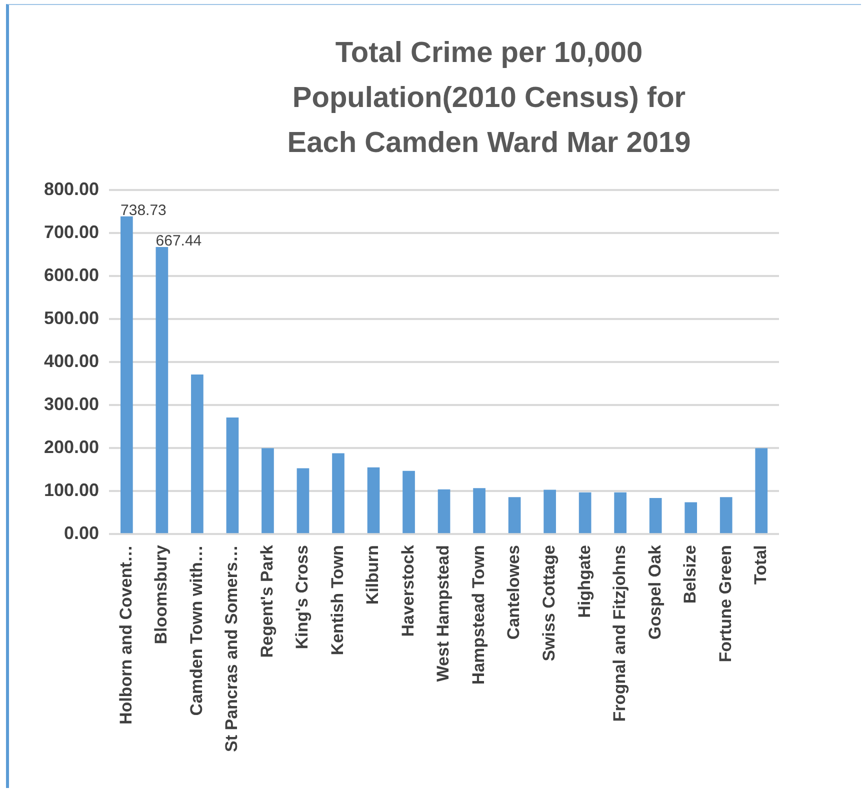  What do you see at coordinates (690, 574) in the screenshot?
I see `x-tick-label: Belsize` at bounding box center [690, 574].